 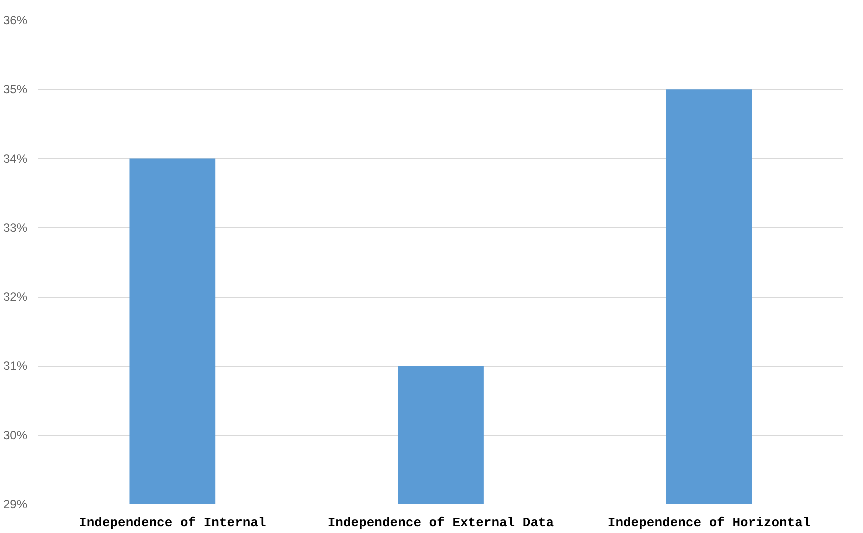 What do you see at coordinates (172, 523) in the screenshot?
I see `x-tick-label: Independence of Internal` at bounding box center [172, 523].